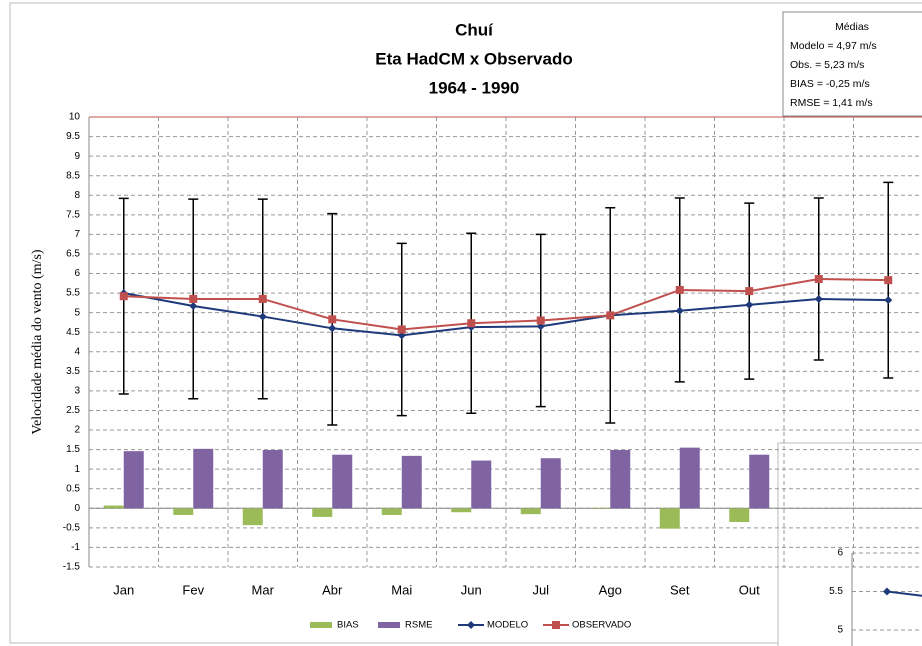  What do you see at coordinates (473, 58) in the screenshot?
I see `title: Eta HadCM x Observado` at bounding box center [473, 58].